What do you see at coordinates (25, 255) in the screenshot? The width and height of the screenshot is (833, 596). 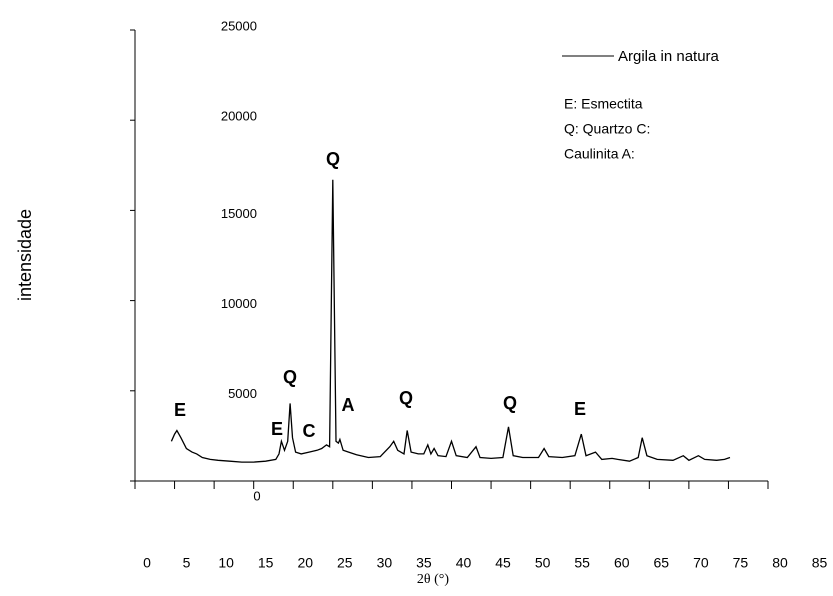 I see `y-axis-label: intensidade` at bounding box center [25, 255].